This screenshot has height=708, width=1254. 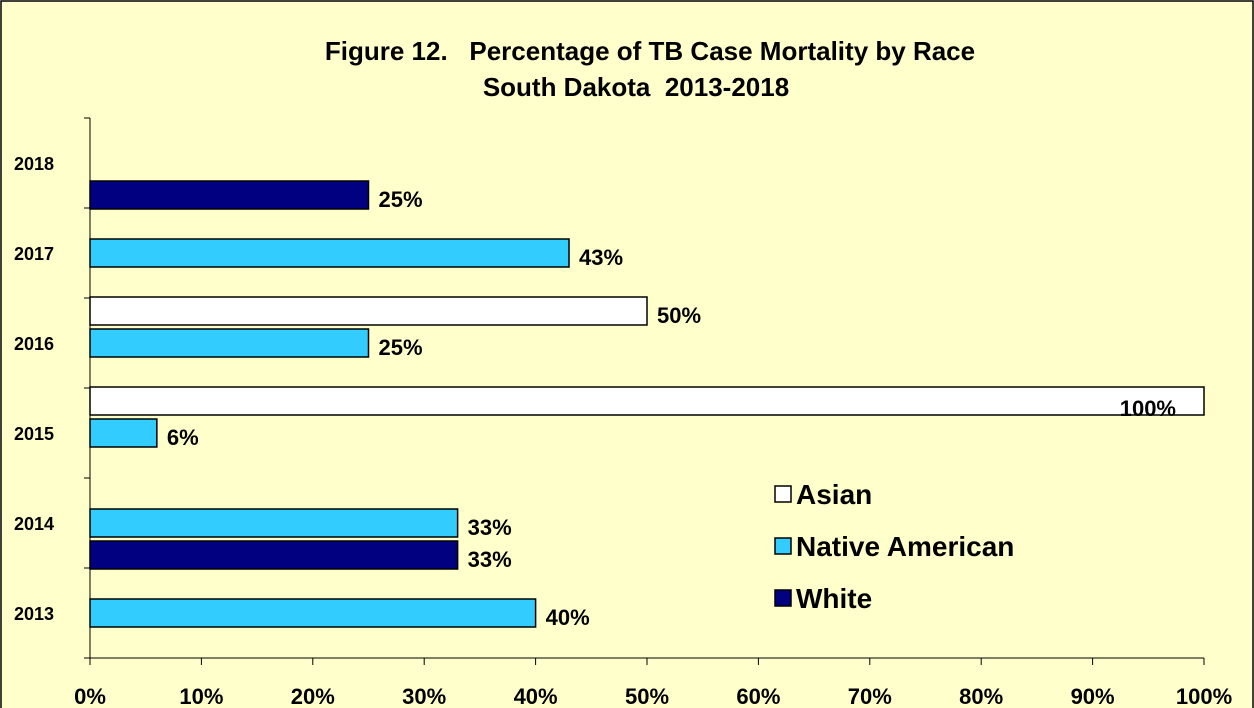 What do you see at coordinates (1093, 696) in the screenshot?
I see `x-tick-label: 90%` at bounding box center [1093, 696].